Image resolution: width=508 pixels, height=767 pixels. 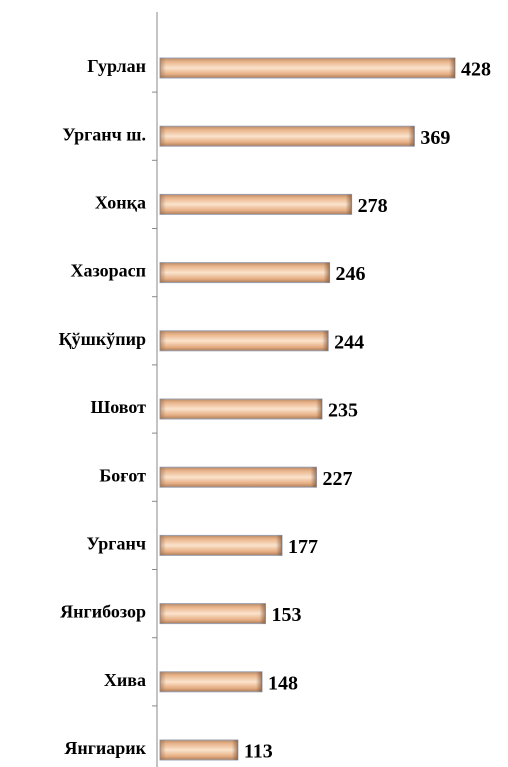 I want to click on category-label: Хива, so click(x=125, y=680).